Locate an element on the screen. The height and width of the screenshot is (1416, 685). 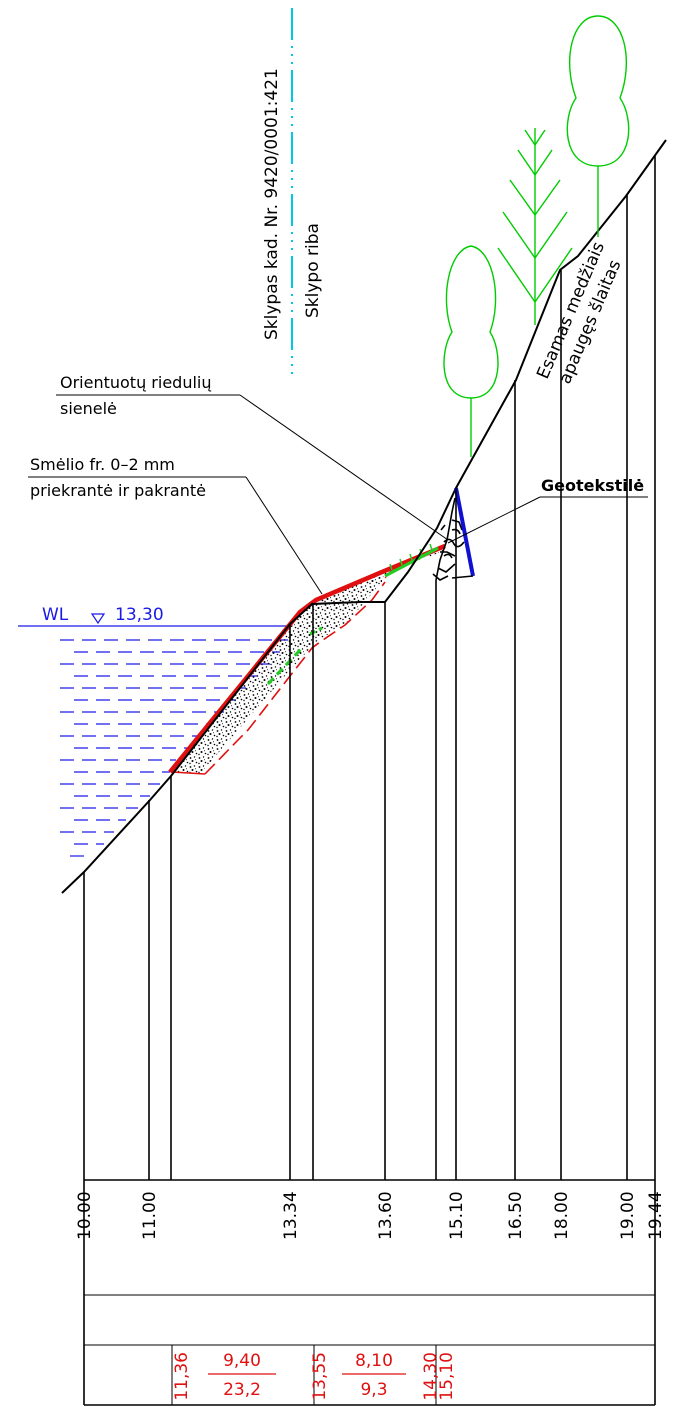
sand-label-2: priekrantė ir pakrantė is located at coordinates (118, 490).